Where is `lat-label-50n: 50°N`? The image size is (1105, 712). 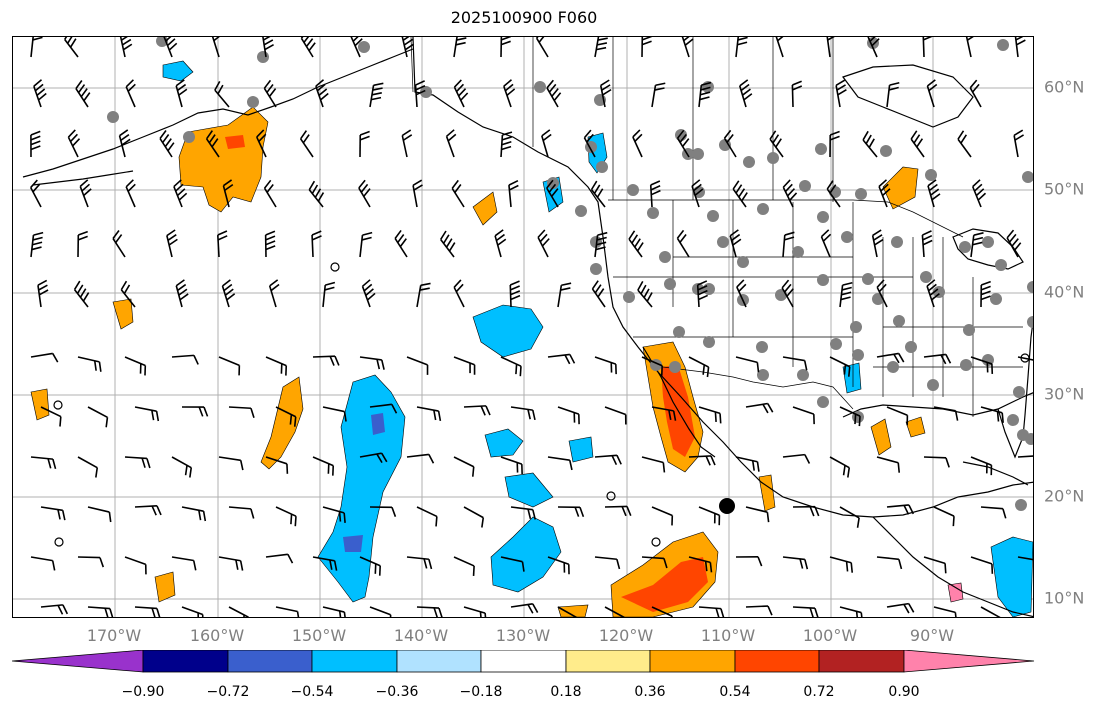
lat-label-50n: 50°N is located at coordinates (1064, 189).